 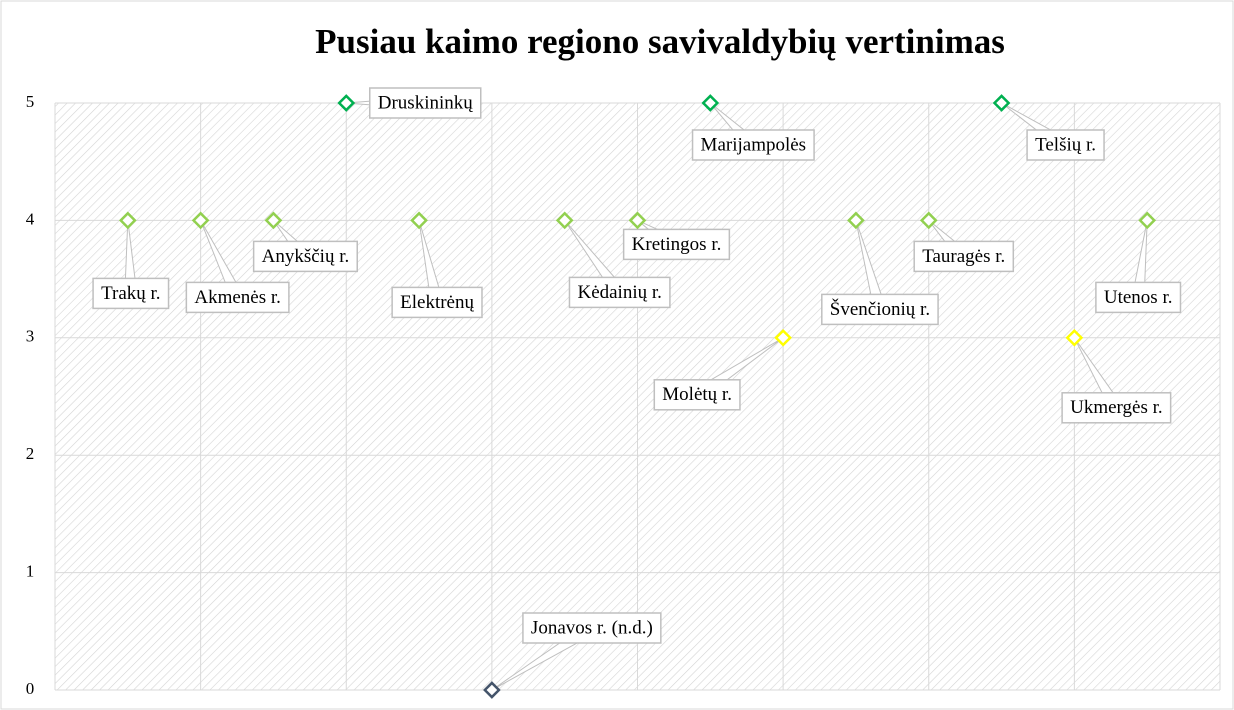 What do you see at coordinates (437, 269) in the screenshot?
I see `data-label: Elektrėnų` at bounding box center [437, 269].